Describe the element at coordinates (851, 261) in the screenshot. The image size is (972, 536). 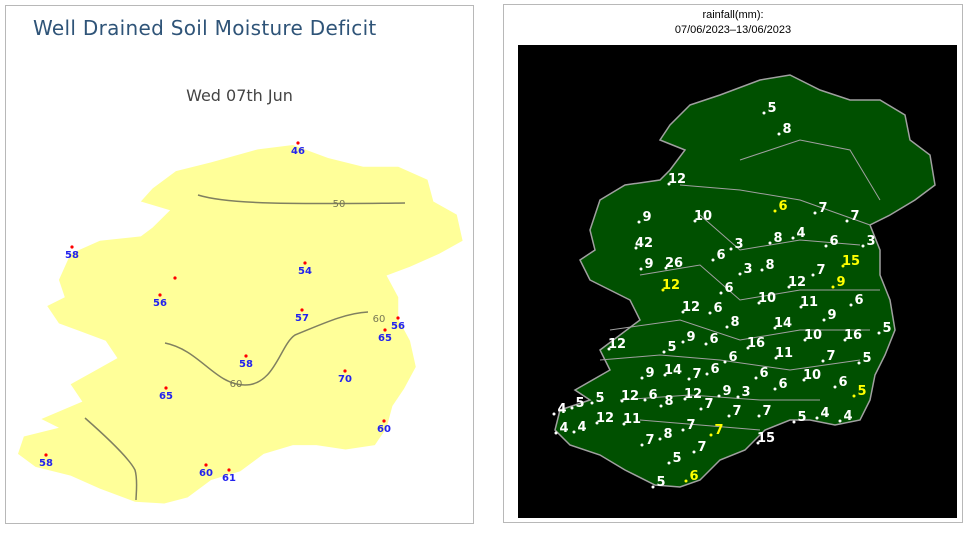
I see `rainfall-value: 15` at that location.